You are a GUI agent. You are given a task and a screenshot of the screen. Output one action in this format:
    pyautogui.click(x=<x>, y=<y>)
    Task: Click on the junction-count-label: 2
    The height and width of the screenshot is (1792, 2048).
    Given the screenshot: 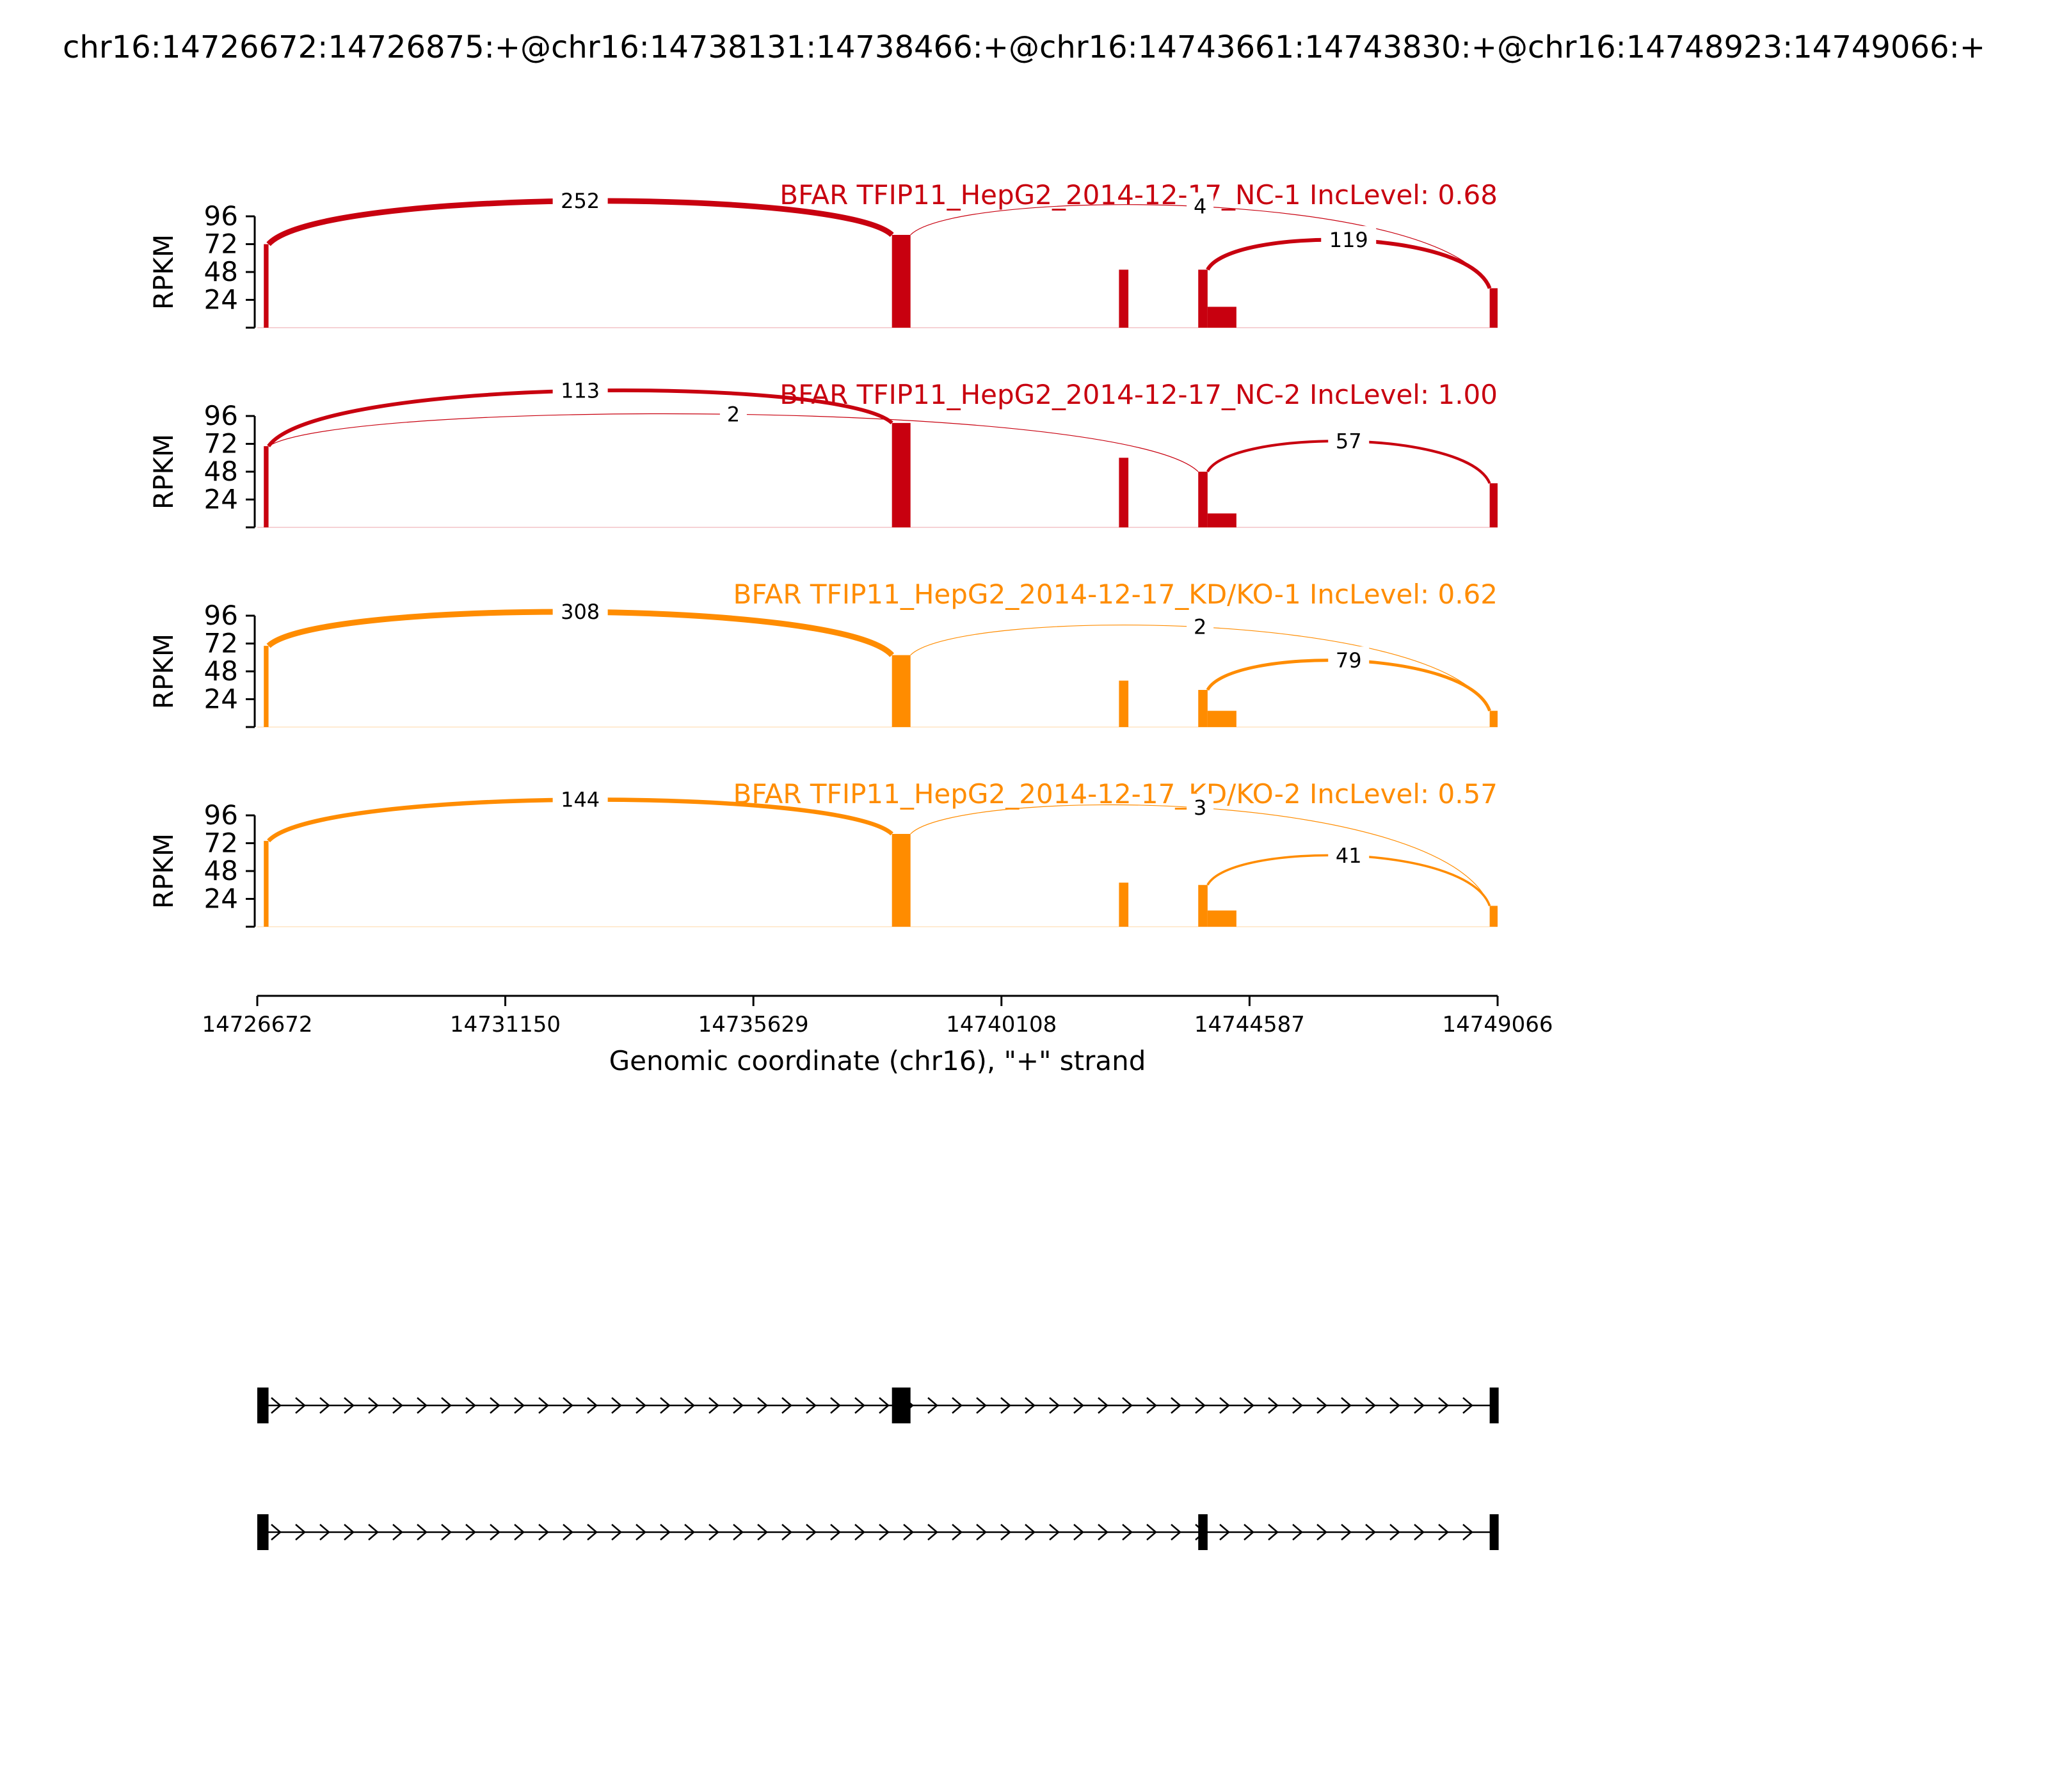 What is the action you would take?
    pyautogui.click(x=733, y=414)
    